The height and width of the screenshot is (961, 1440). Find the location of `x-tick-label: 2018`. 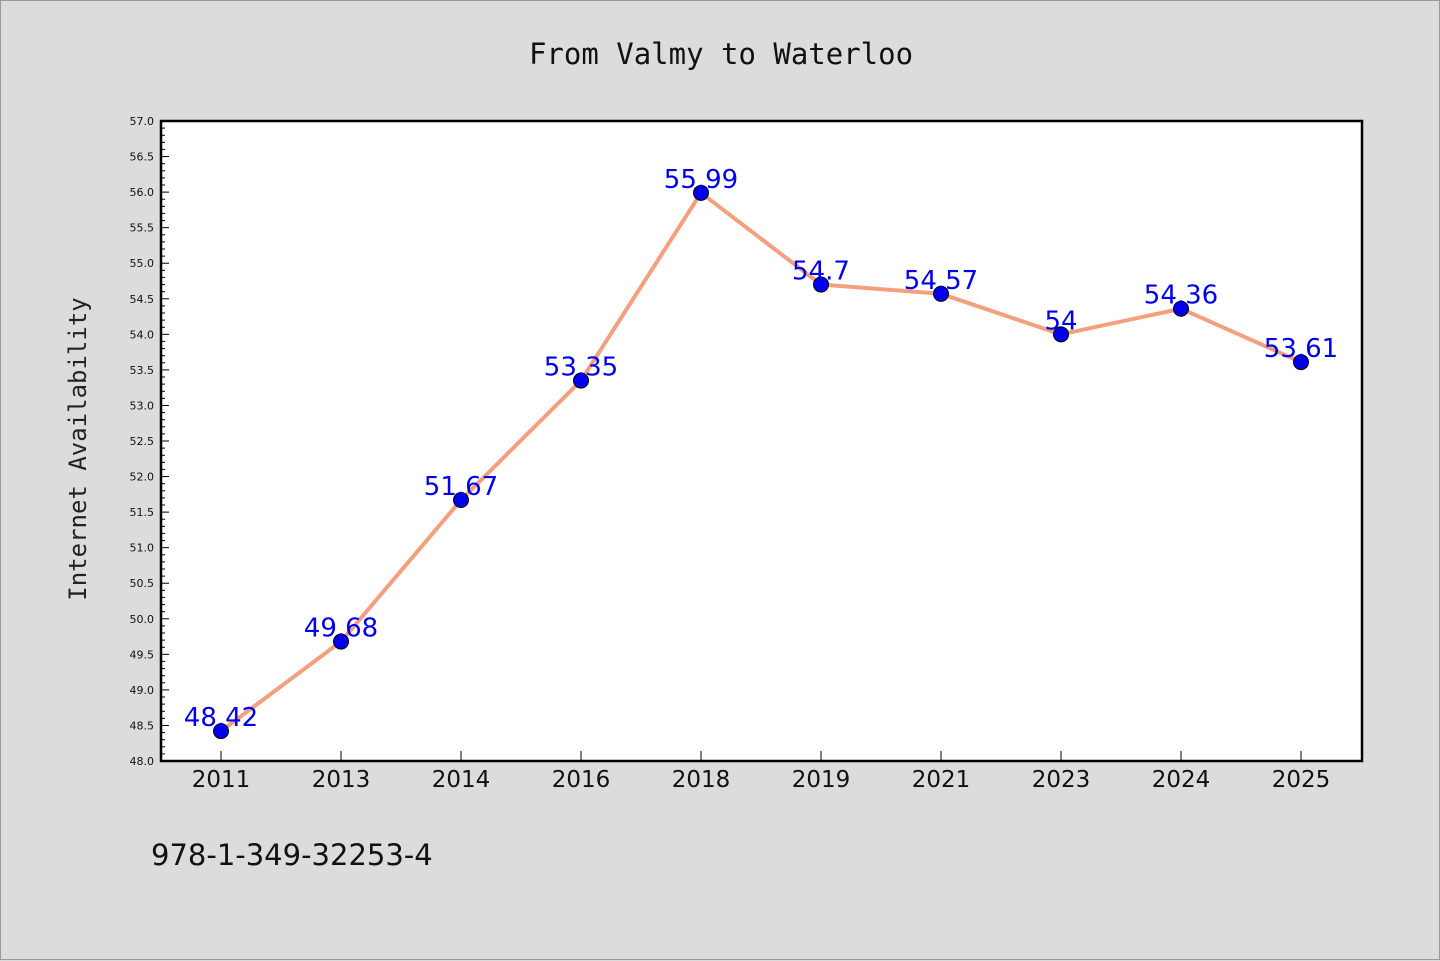

x-tick-label: 2018 is located at coordinates (701, 780).